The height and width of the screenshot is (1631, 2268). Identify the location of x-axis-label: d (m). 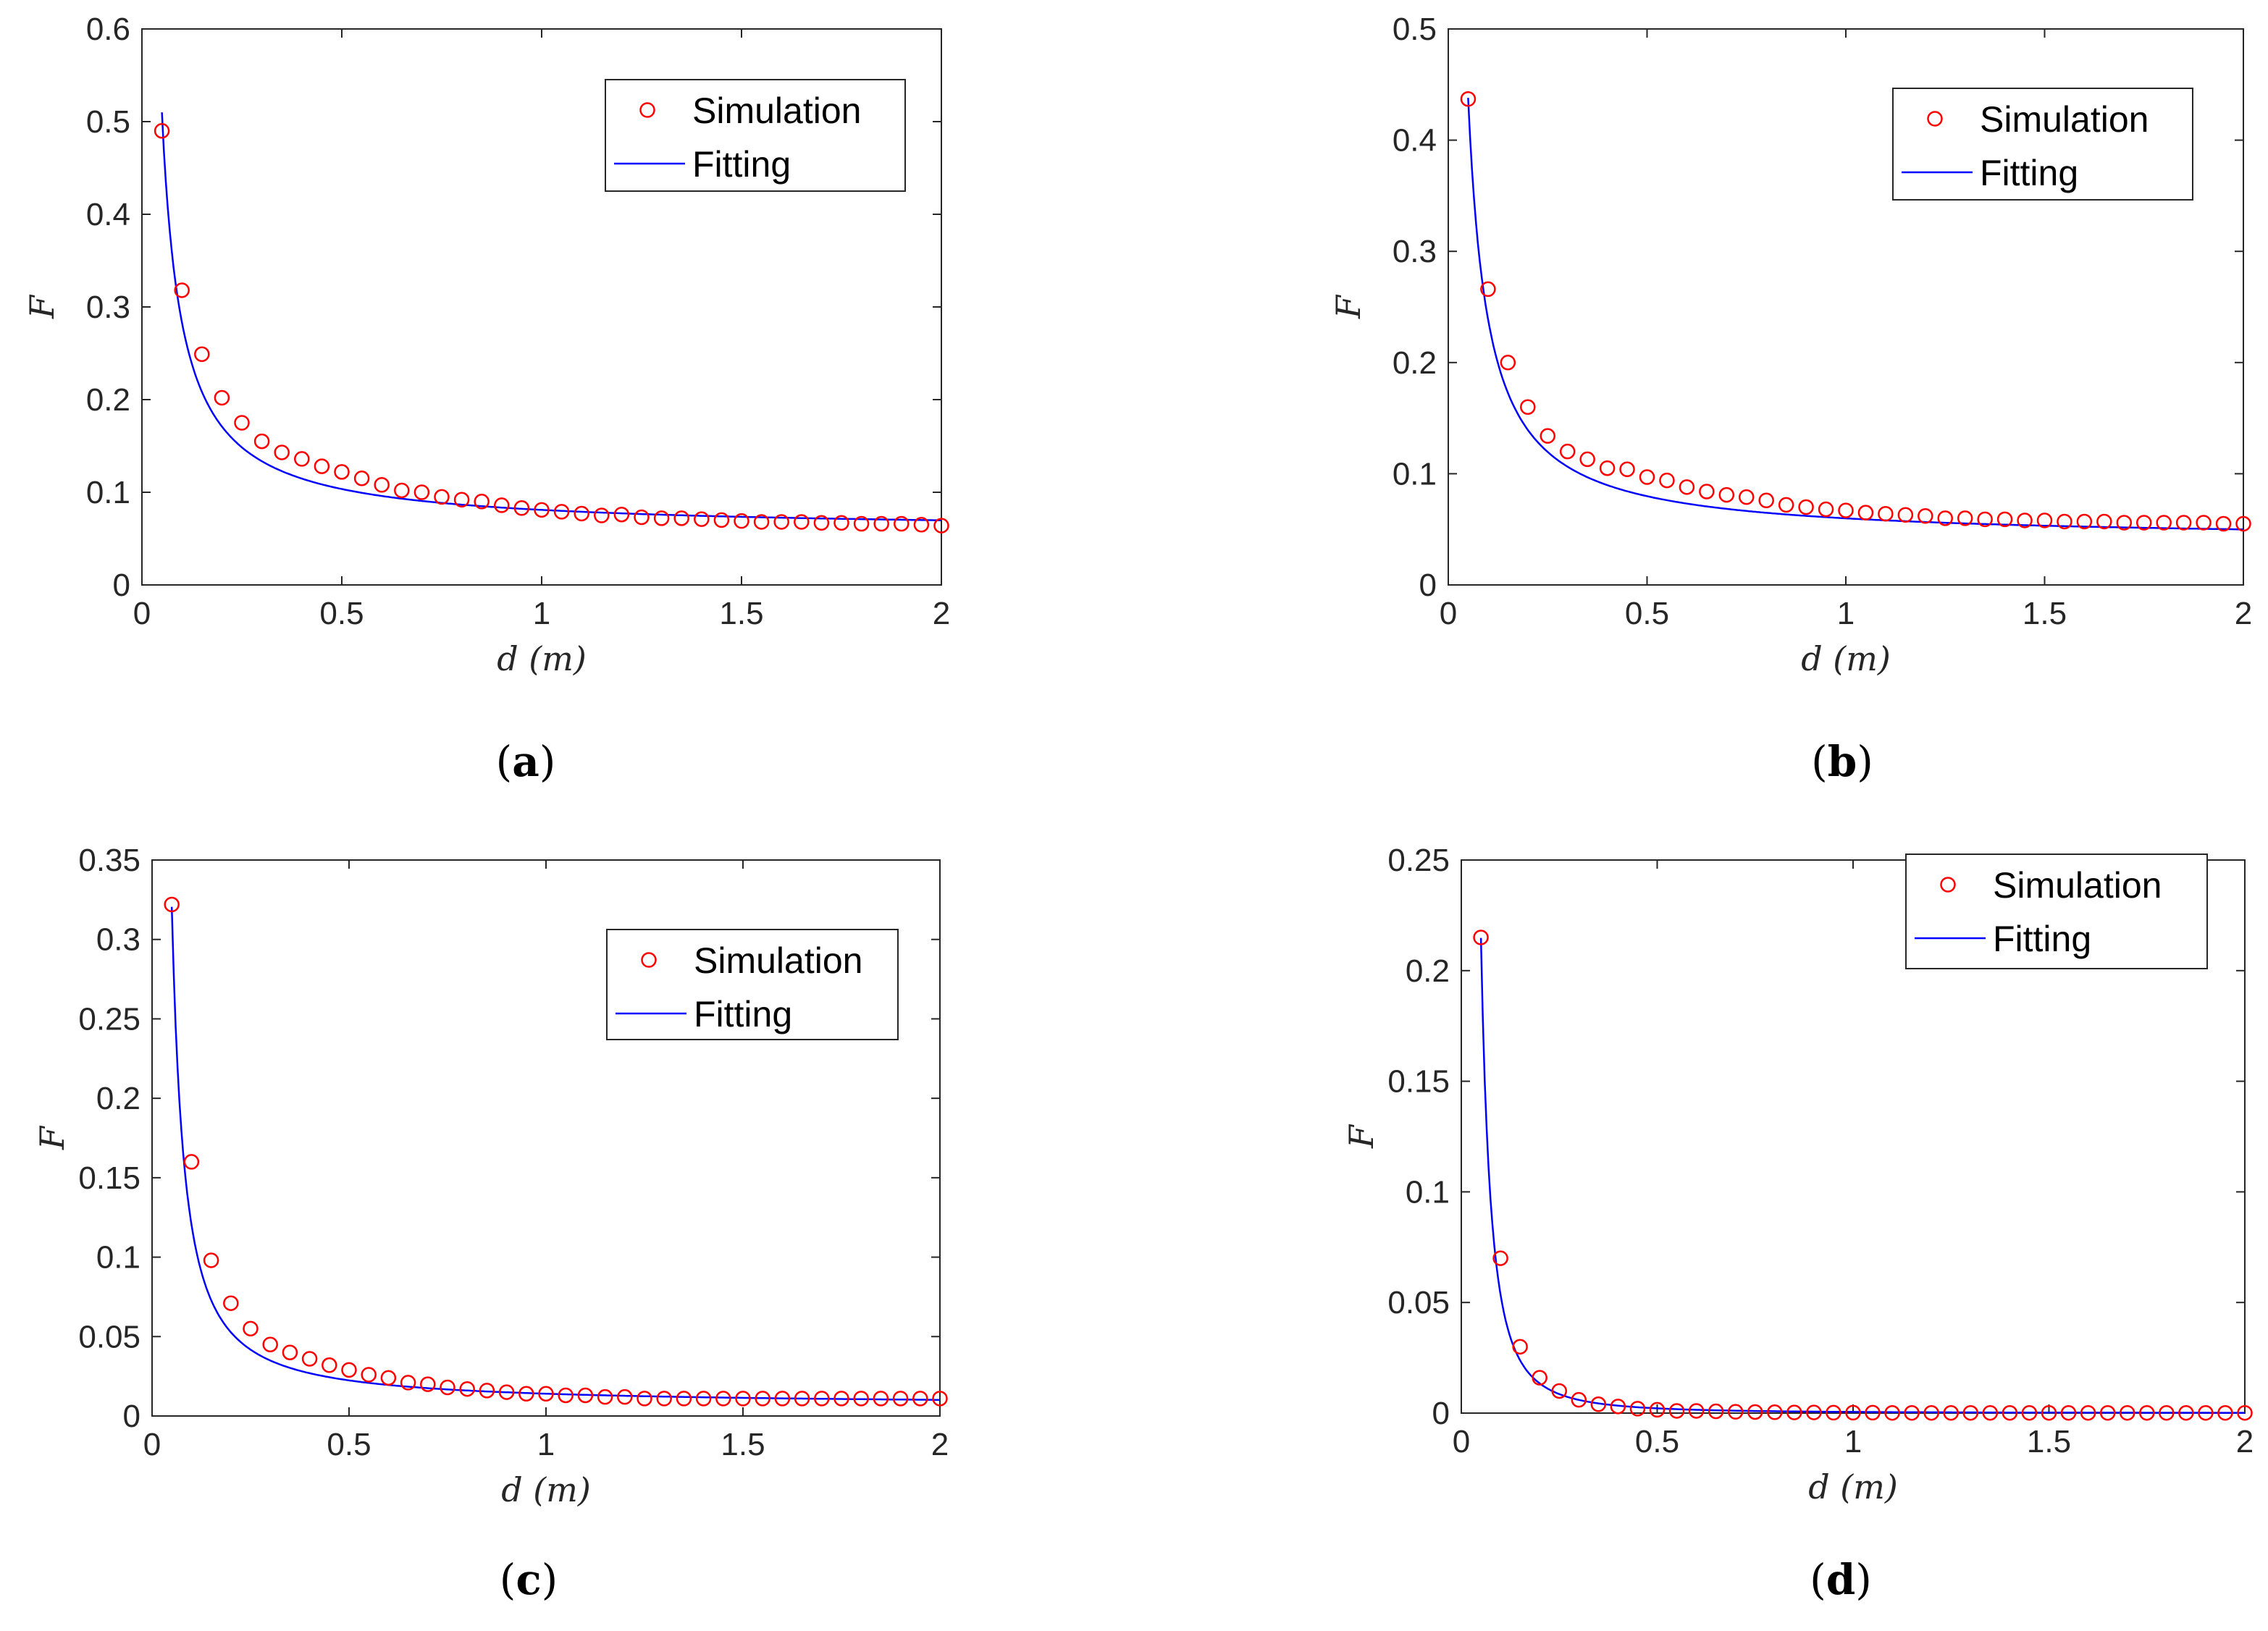
(1853, 1487).